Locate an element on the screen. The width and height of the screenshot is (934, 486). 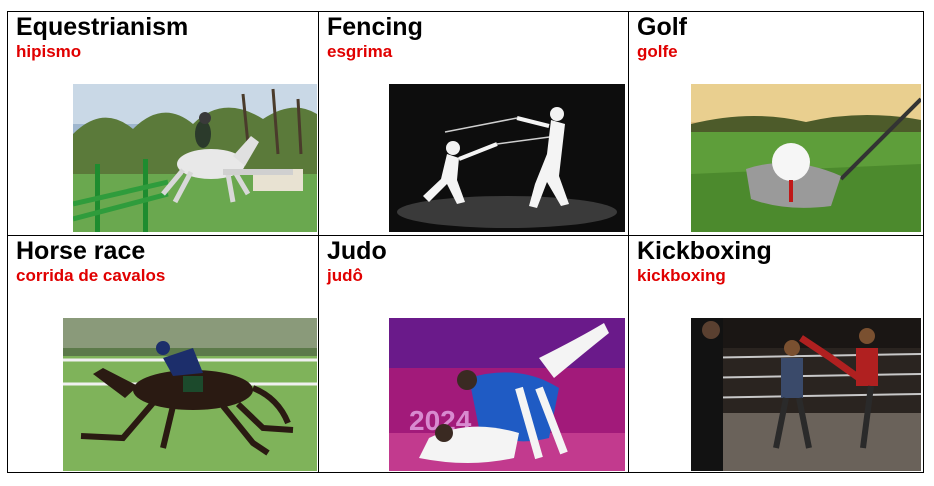
cell-subtitle: golfe is located at coordinates (657, 51).